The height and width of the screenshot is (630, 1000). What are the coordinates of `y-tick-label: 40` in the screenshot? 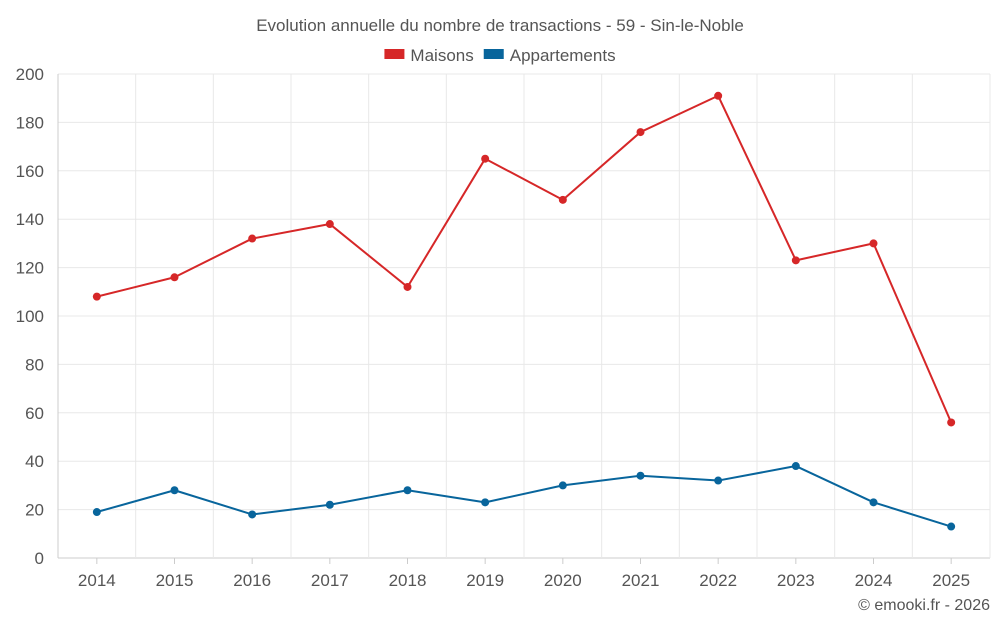 It's located at (34, 461).